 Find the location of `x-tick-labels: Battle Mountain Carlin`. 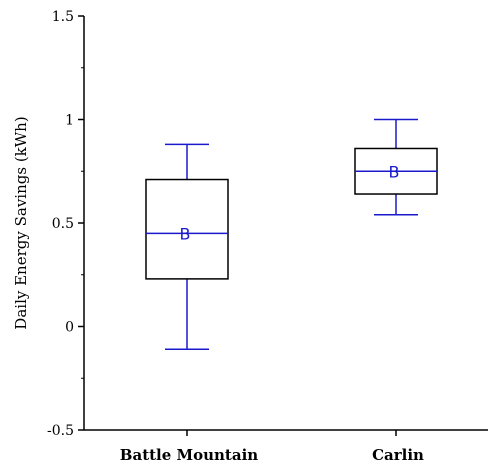

x-tick-labels: Battle Mountain Carlin is located at coordinates (272, 447).